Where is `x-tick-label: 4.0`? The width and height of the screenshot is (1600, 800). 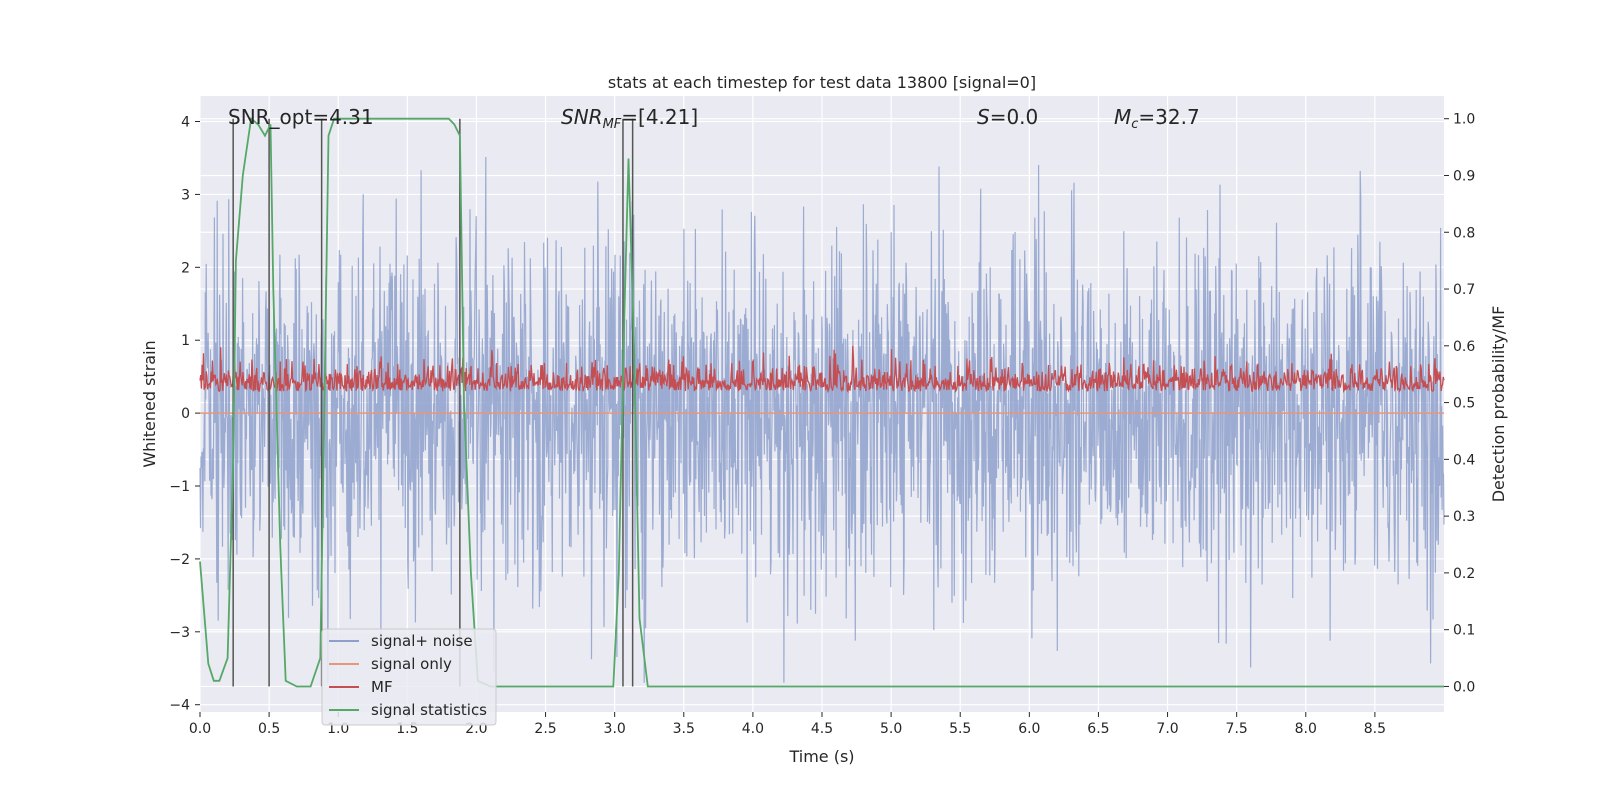 x-tick-label: 4.0 is located at coordinates (753, 729).